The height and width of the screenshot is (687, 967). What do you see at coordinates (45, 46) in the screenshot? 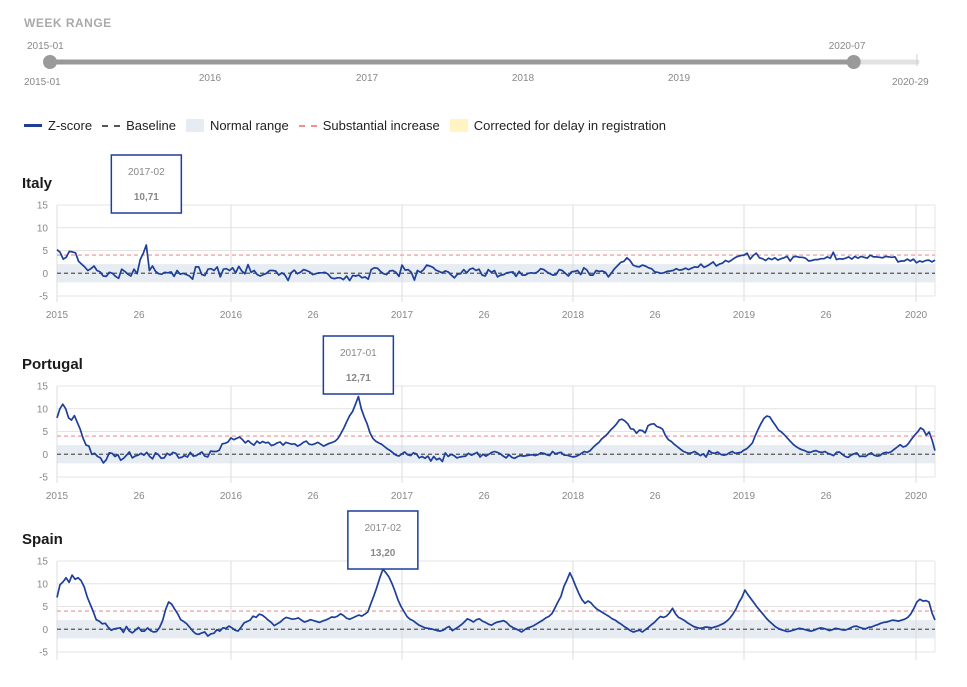
I see `slider-start-value: 2015-01` at bounding box center [45, 46].